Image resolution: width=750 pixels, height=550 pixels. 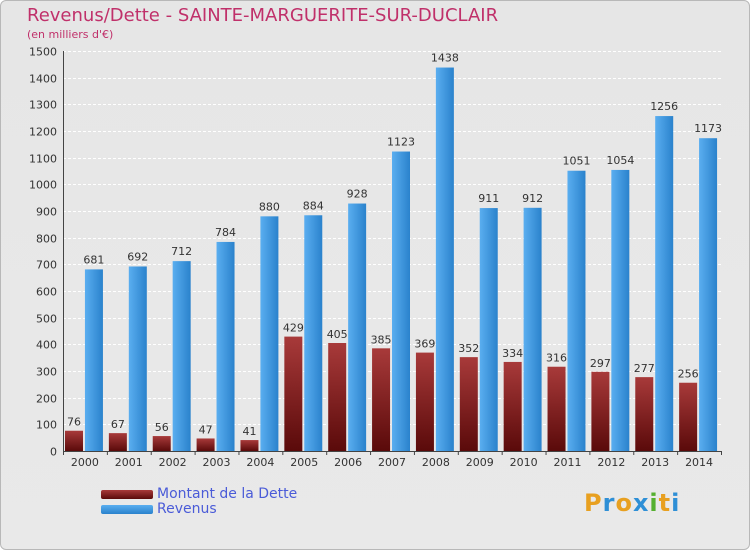 I want to click on legend-swatch-debt, so click(x=127, y=494).